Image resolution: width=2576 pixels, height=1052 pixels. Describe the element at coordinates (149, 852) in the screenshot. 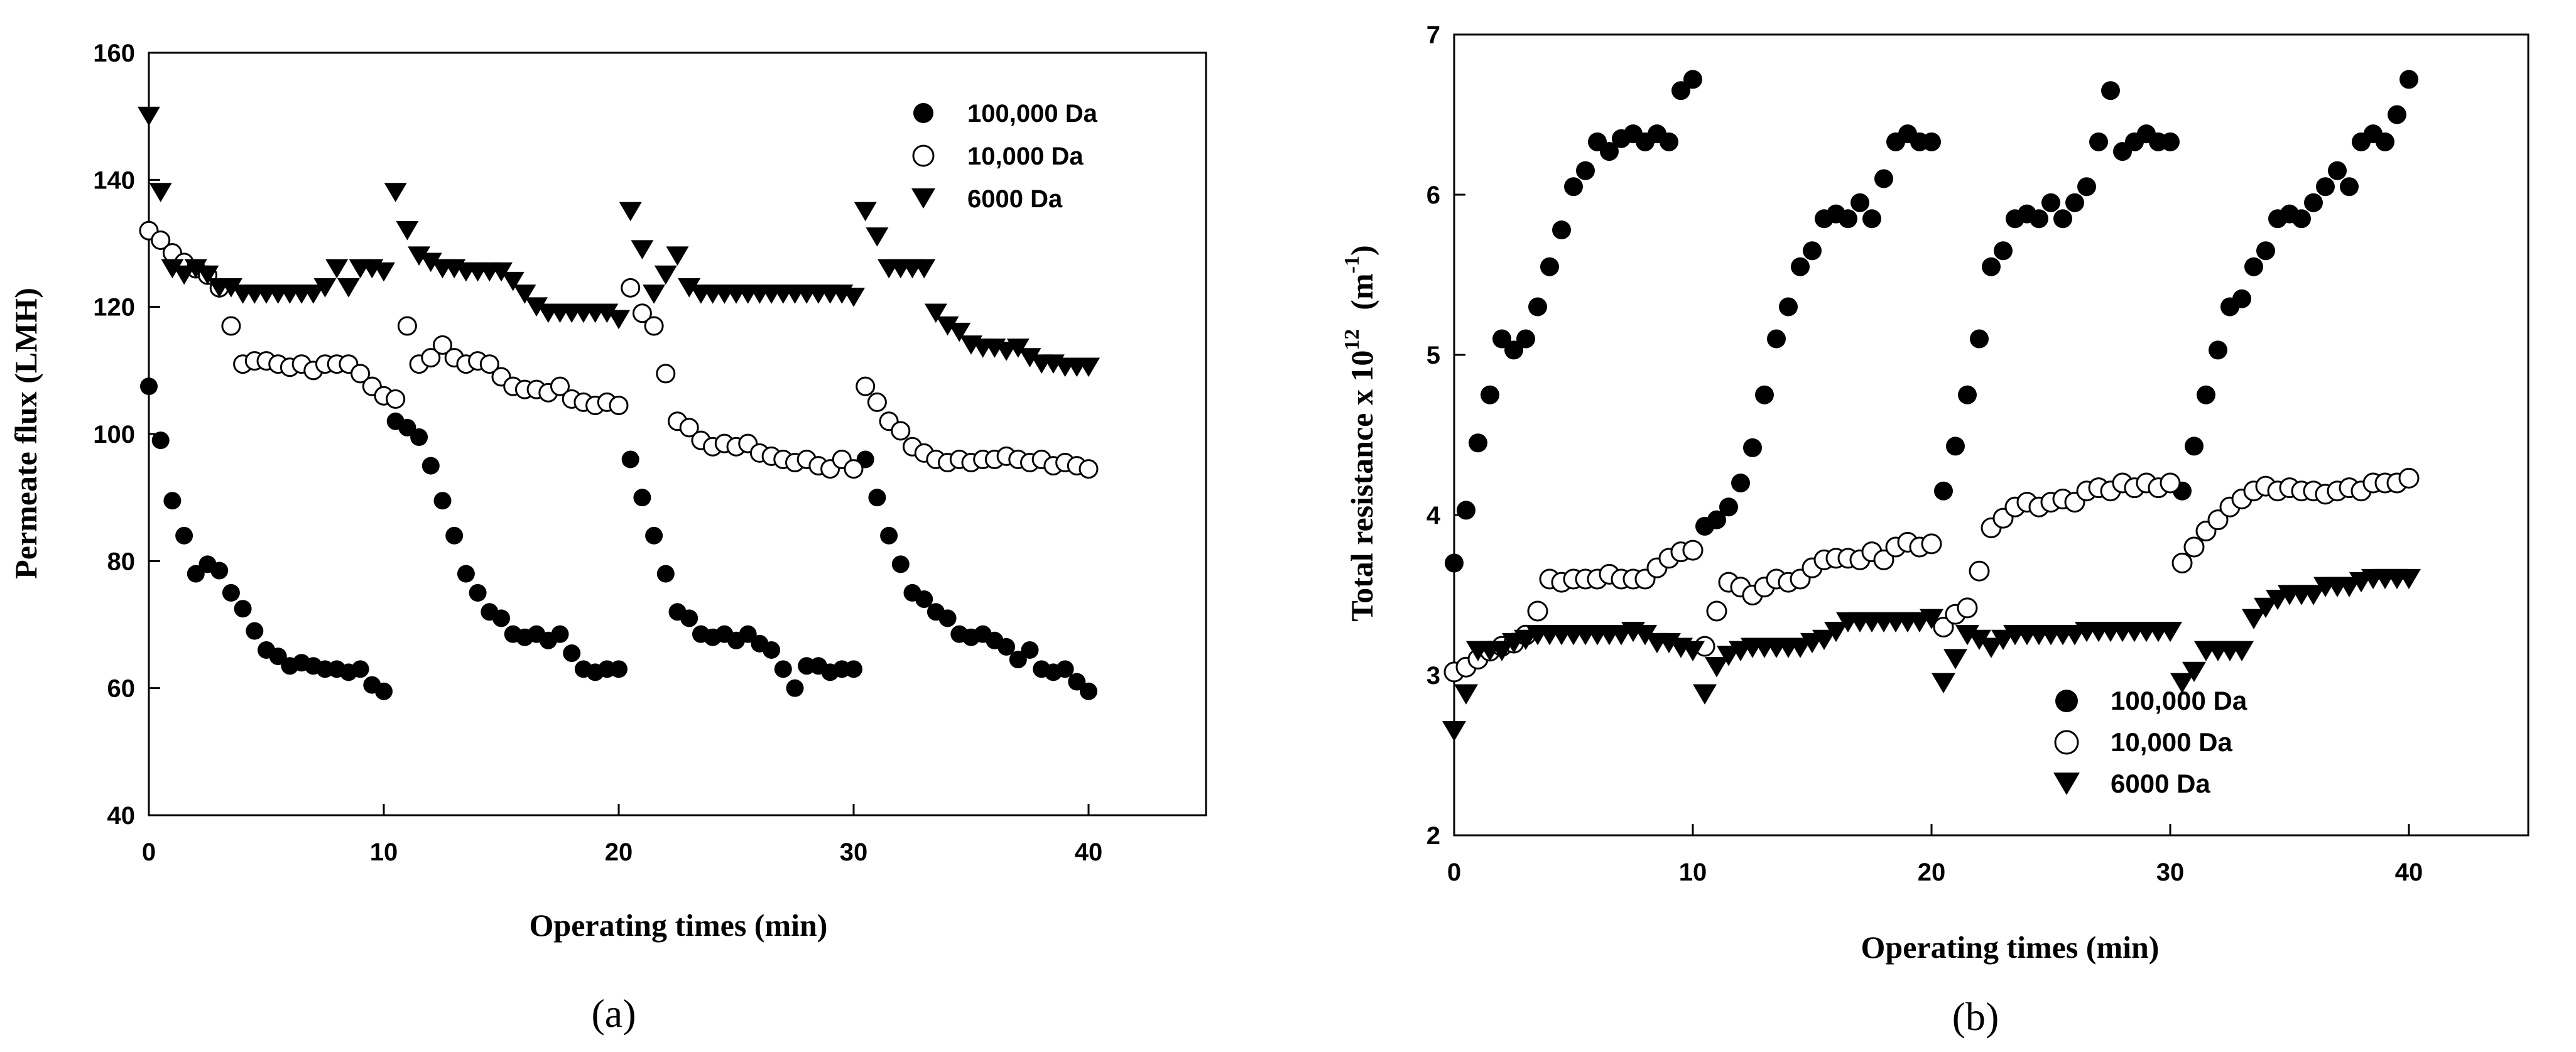

I see `a-x-tick-label: 0` at that location.